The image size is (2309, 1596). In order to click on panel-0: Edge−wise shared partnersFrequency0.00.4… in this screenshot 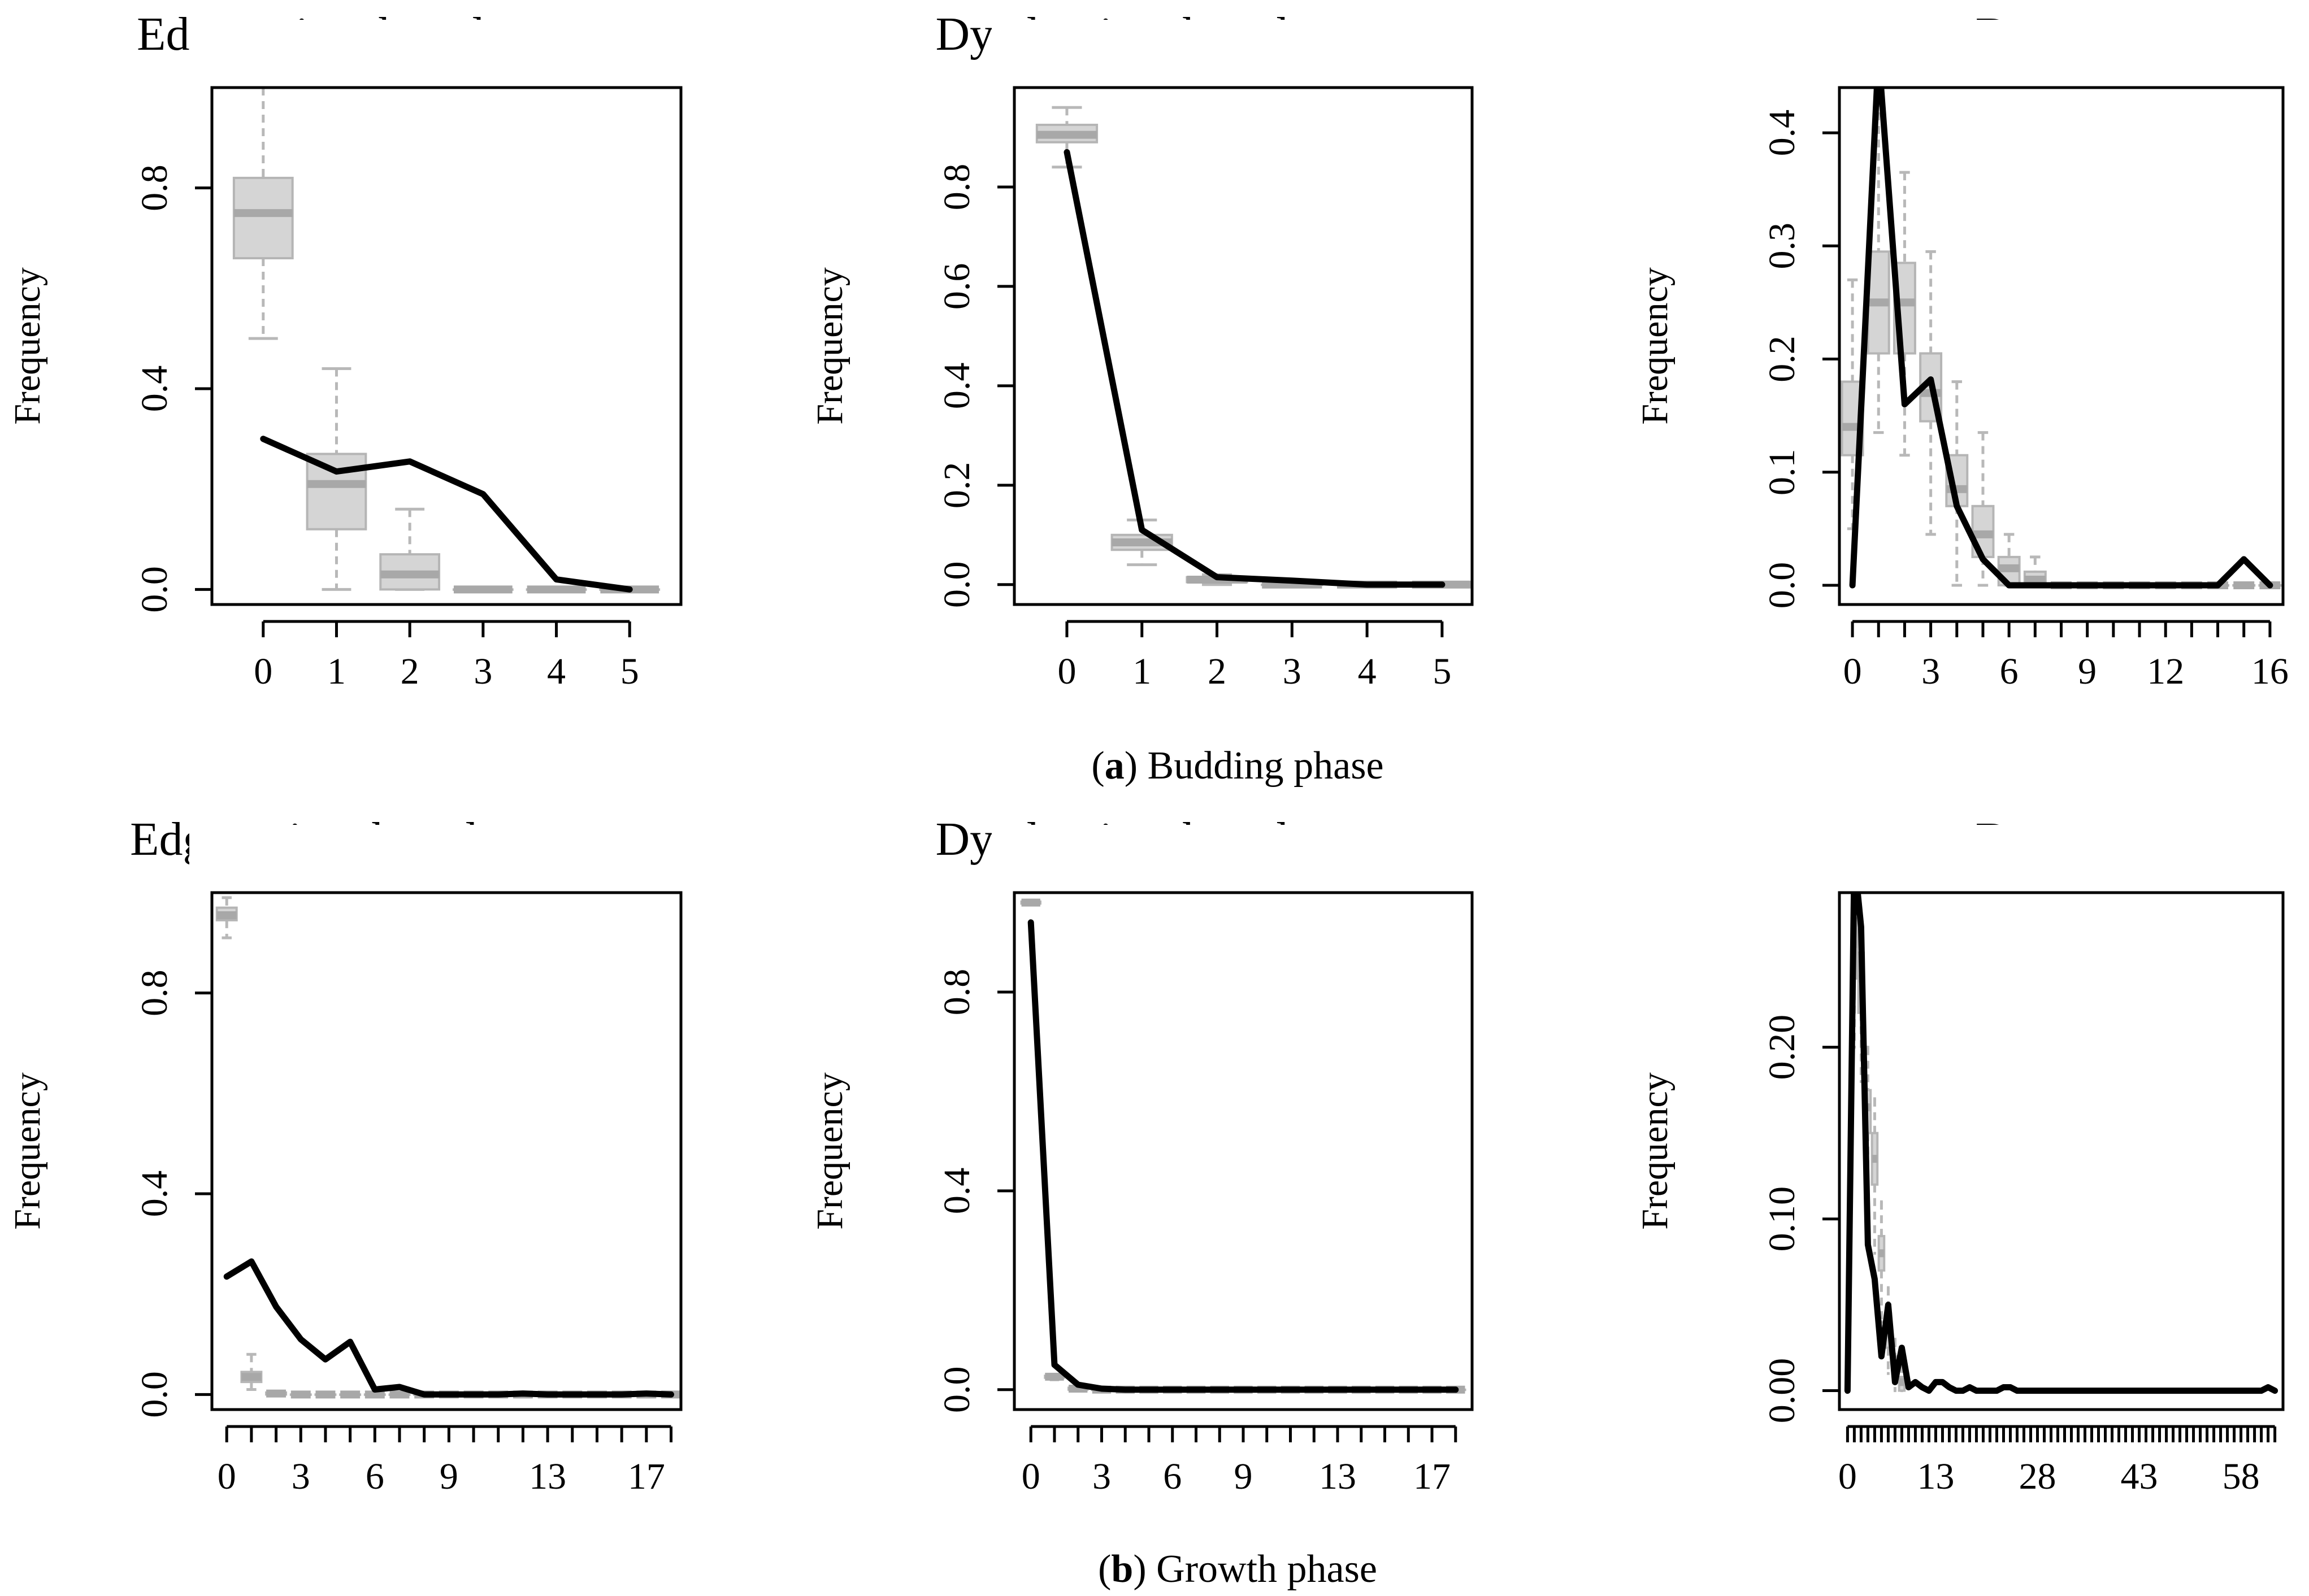, I will do `click(355, 350)`.